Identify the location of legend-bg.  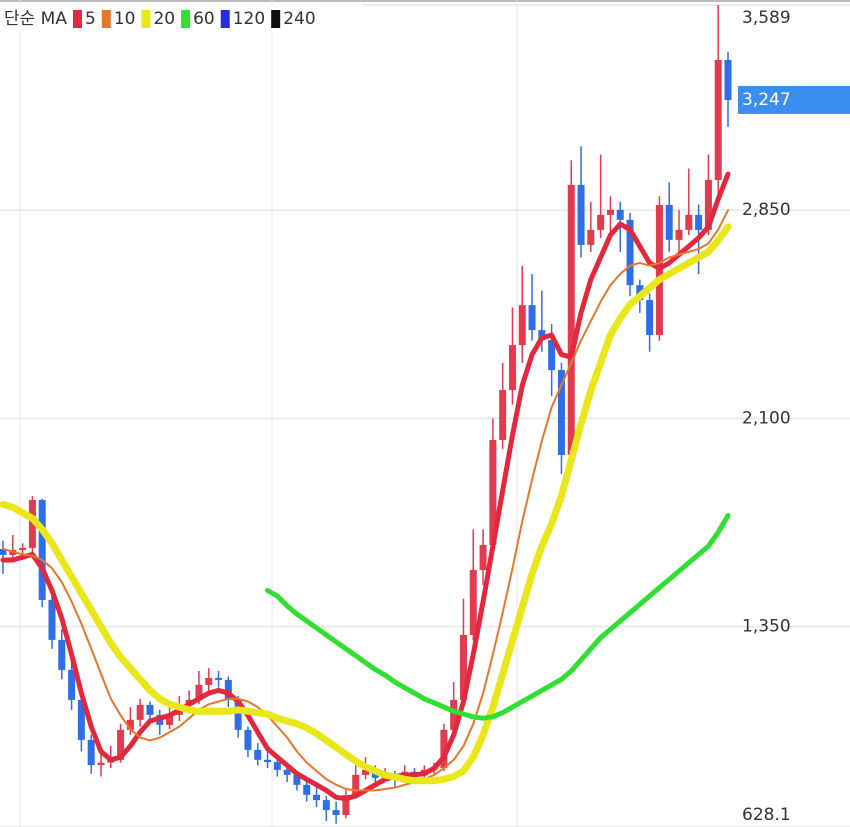
(181, 18).